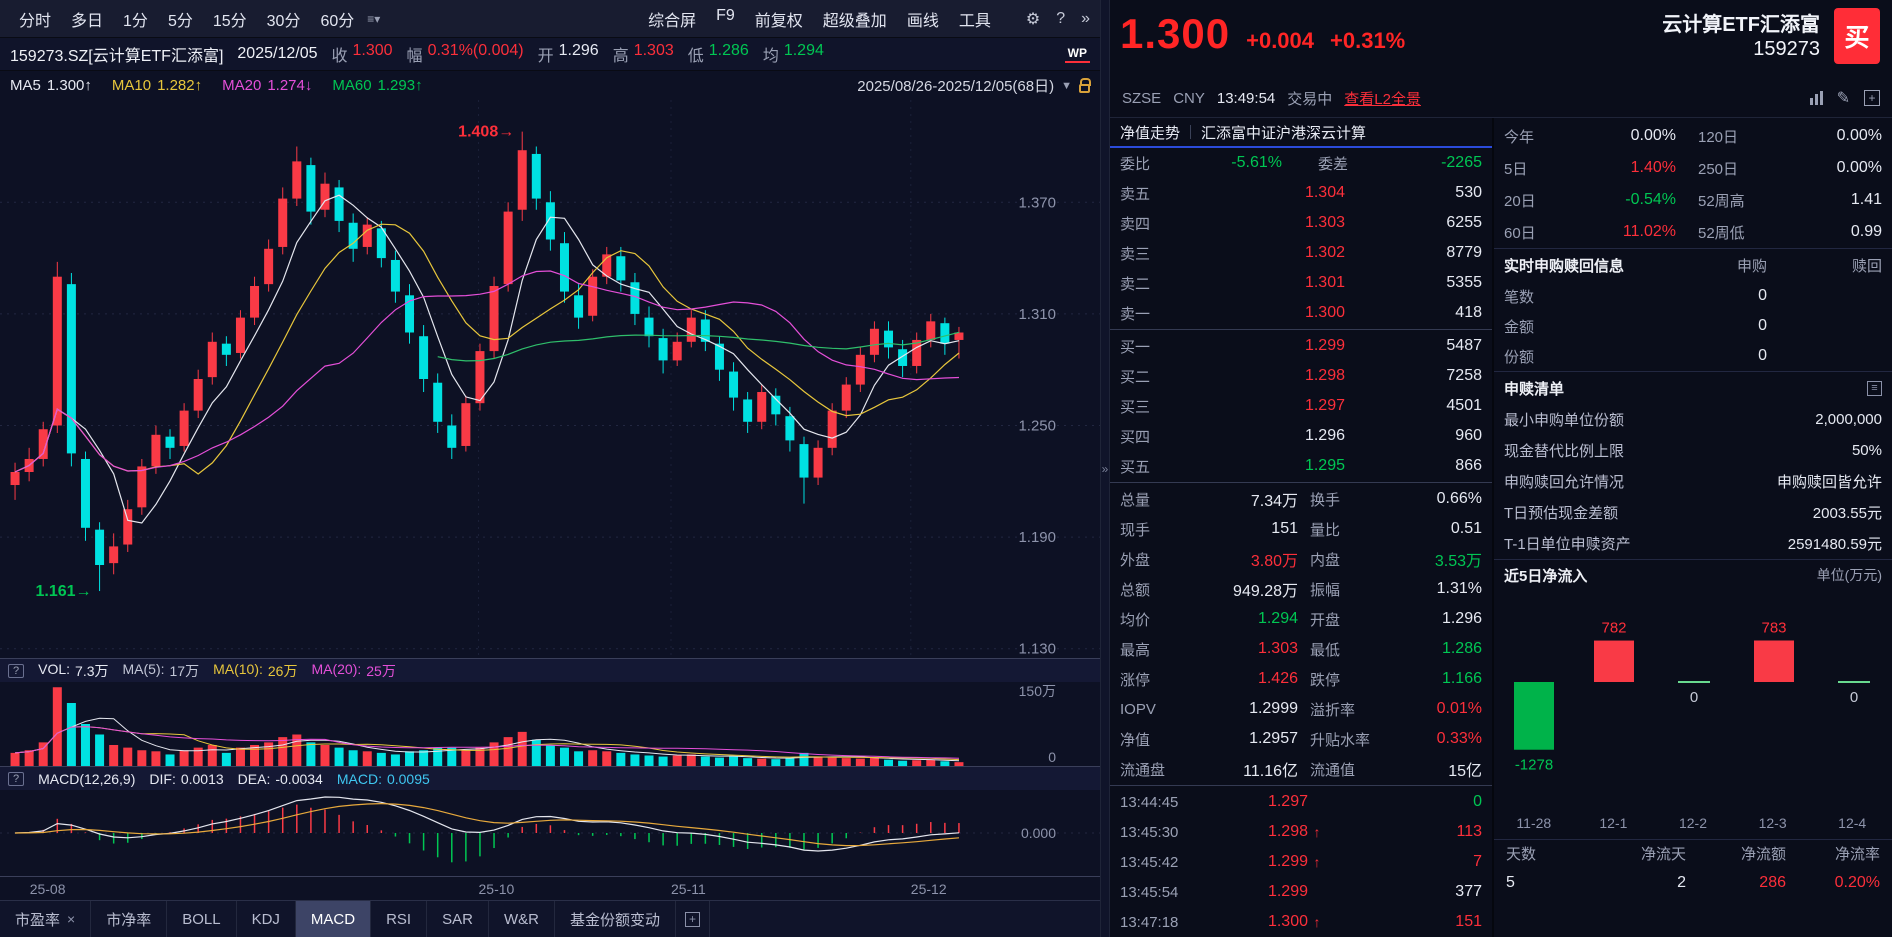 This screenshot has width=1892, height=937. Describe the element at coordinates (854, 21) in the screenshot. I see `tool-超级叠加: 超级叠加` at that location.